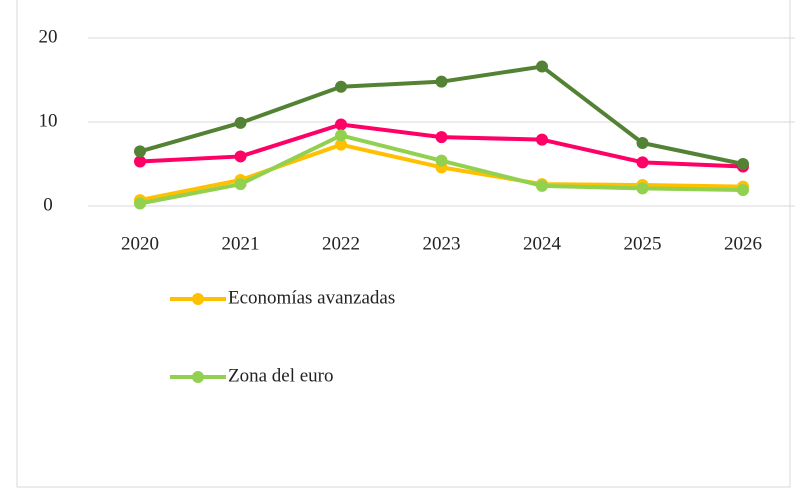  What do you see at coordinates (48, 120) in the screenshot?
I see `y-tick-label: 10` at bounding box center [48, 120].